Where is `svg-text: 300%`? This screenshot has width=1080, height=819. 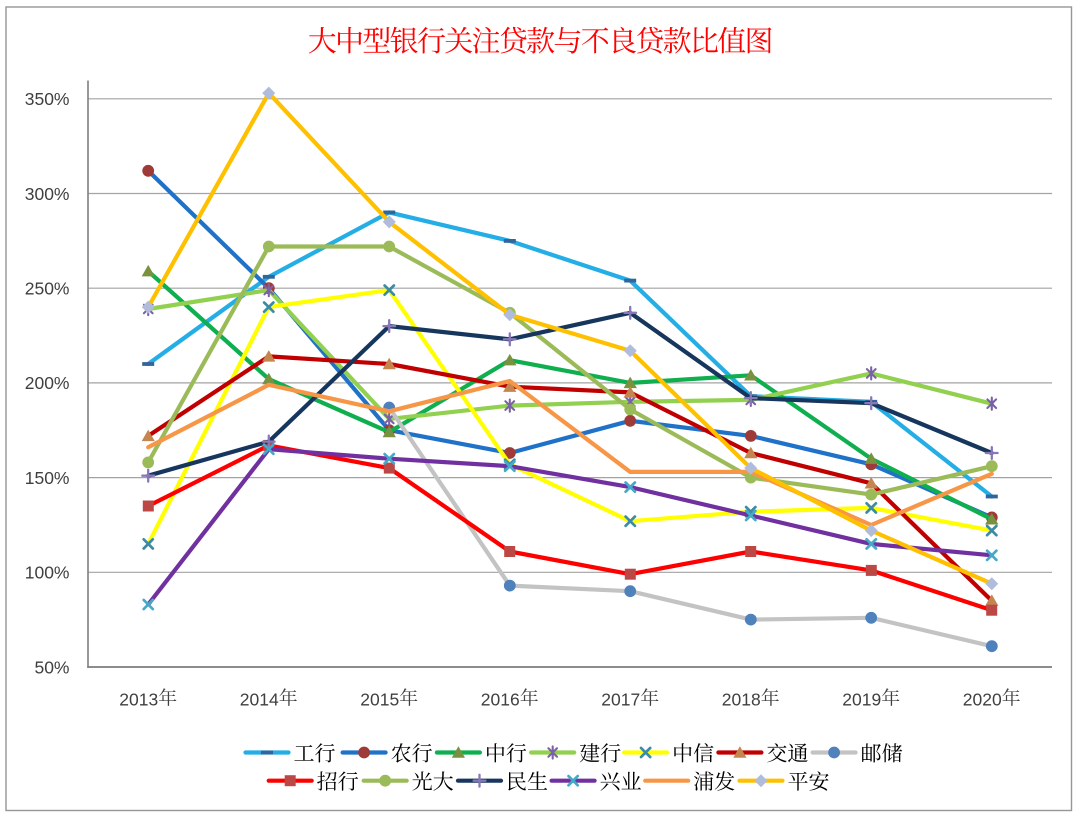 svg-text: 300% is located at coordinates (47, 194).